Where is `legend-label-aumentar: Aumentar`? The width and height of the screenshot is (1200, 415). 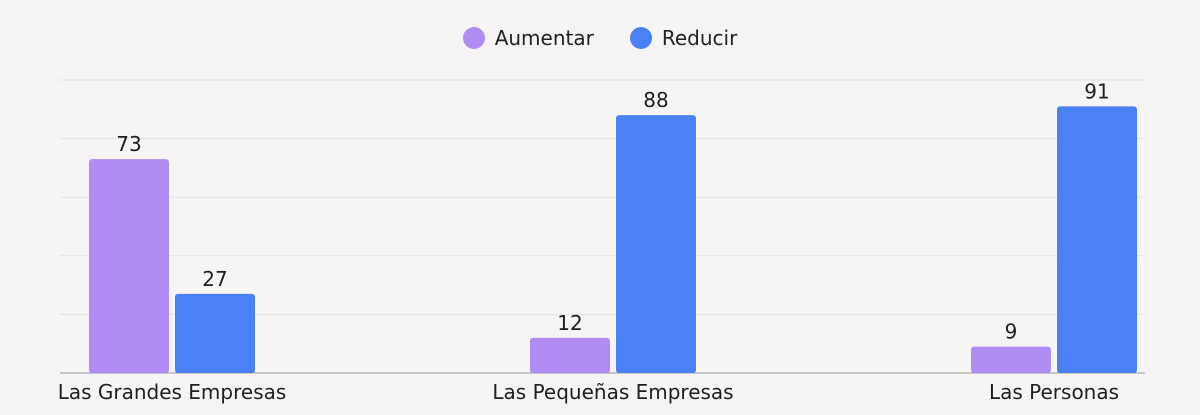 legend-label-aumentar: Aumentar is located at coordinates (544, 38).